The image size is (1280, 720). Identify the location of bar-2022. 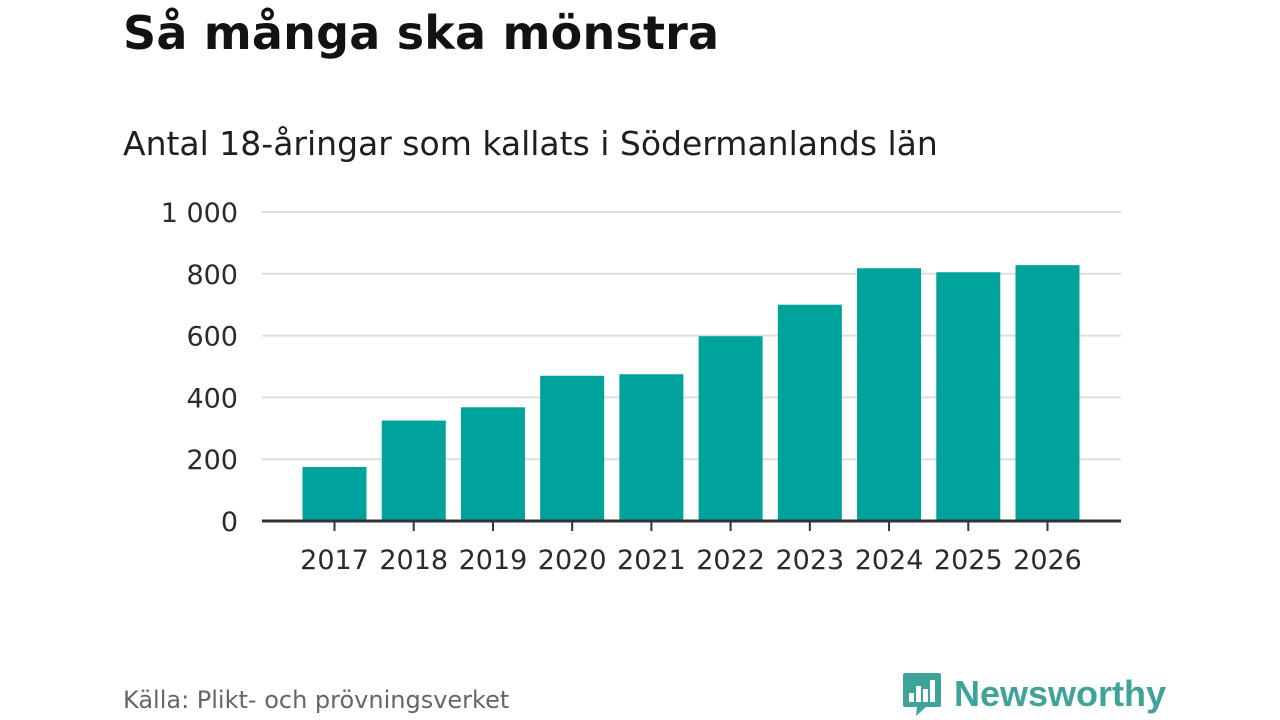
(730, 428).